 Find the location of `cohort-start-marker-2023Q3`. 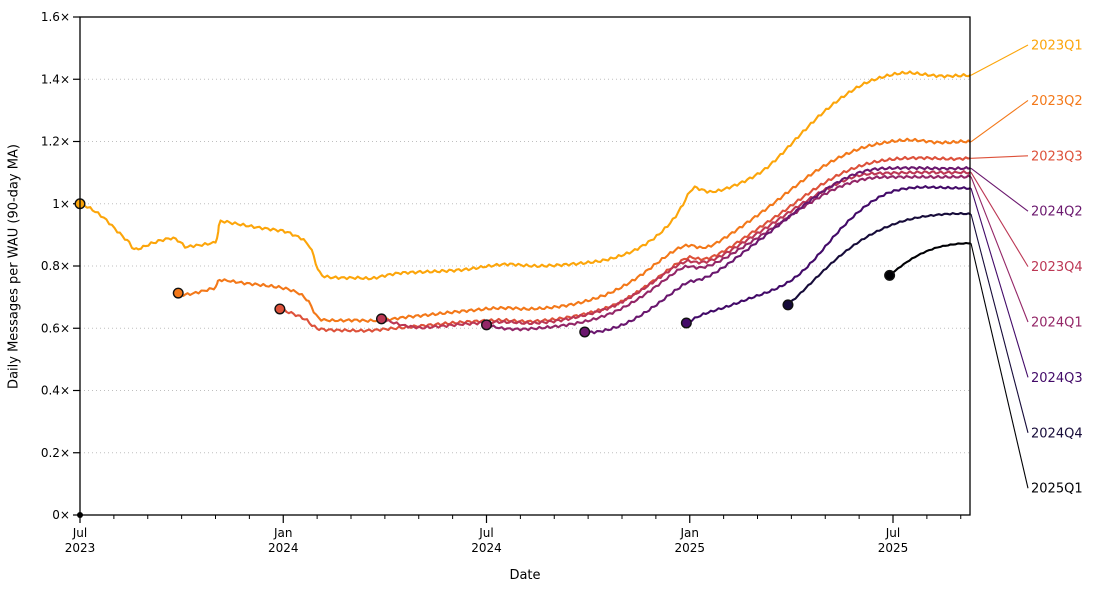

cohort-start-marker-2023Q3 is located at coordinates (280, 309).